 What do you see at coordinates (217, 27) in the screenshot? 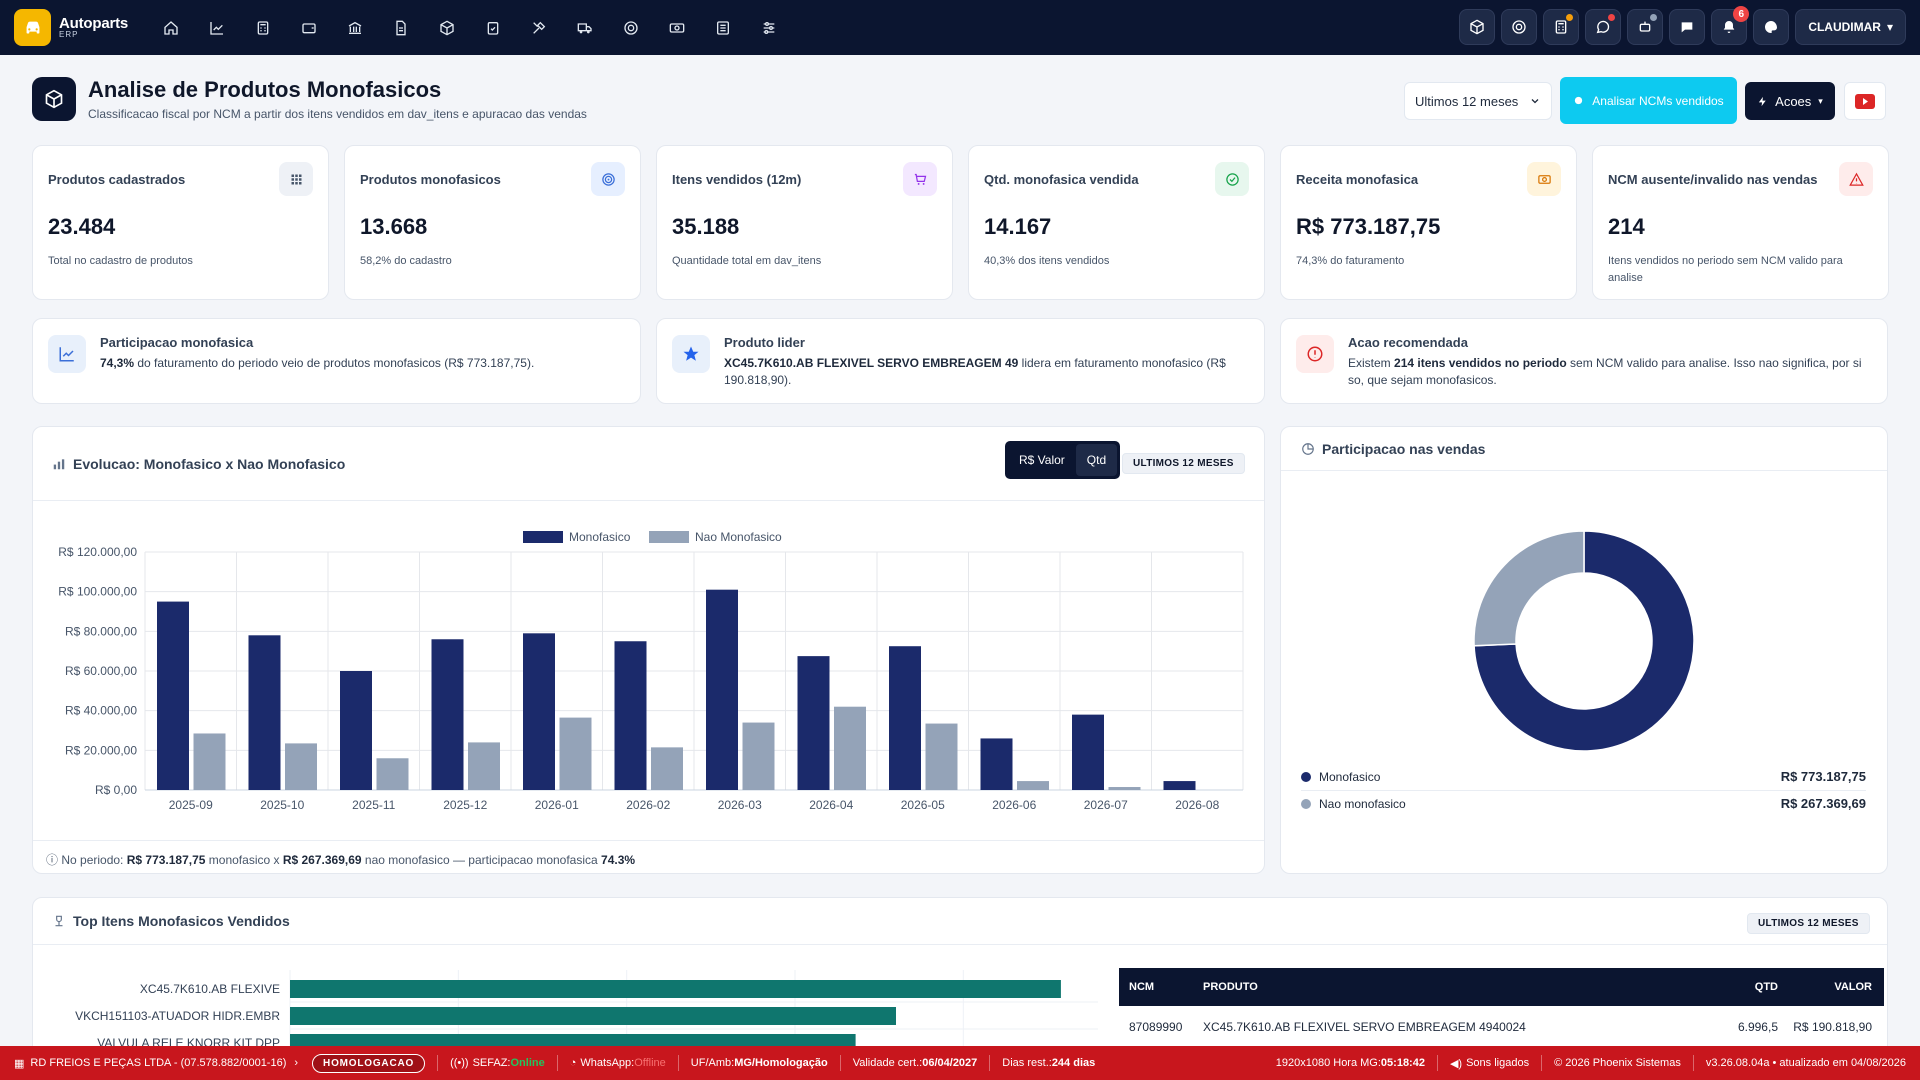
I see `trend-chart-icon` at bounding box center [217, 27].